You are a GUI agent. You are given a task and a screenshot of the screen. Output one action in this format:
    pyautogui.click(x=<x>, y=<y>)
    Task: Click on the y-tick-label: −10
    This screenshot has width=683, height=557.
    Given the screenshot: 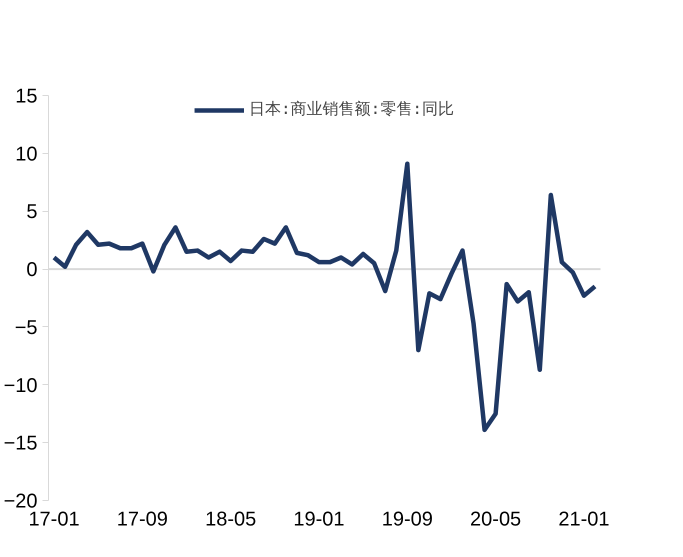 What is the action you would take?
    pyautogui.click(x=21, y=385)
    